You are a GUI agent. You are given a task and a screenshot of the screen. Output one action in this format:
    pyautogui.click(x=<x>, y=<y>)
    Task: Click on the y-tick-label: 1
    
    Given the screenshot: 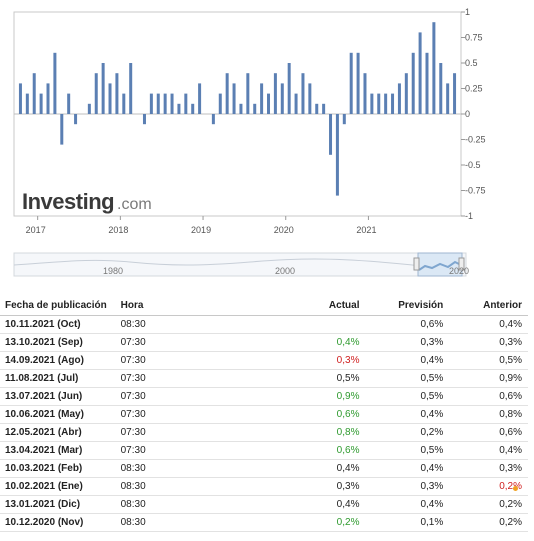 What is the action you would take?
    pyautogui.click(x=467, y=12)
    